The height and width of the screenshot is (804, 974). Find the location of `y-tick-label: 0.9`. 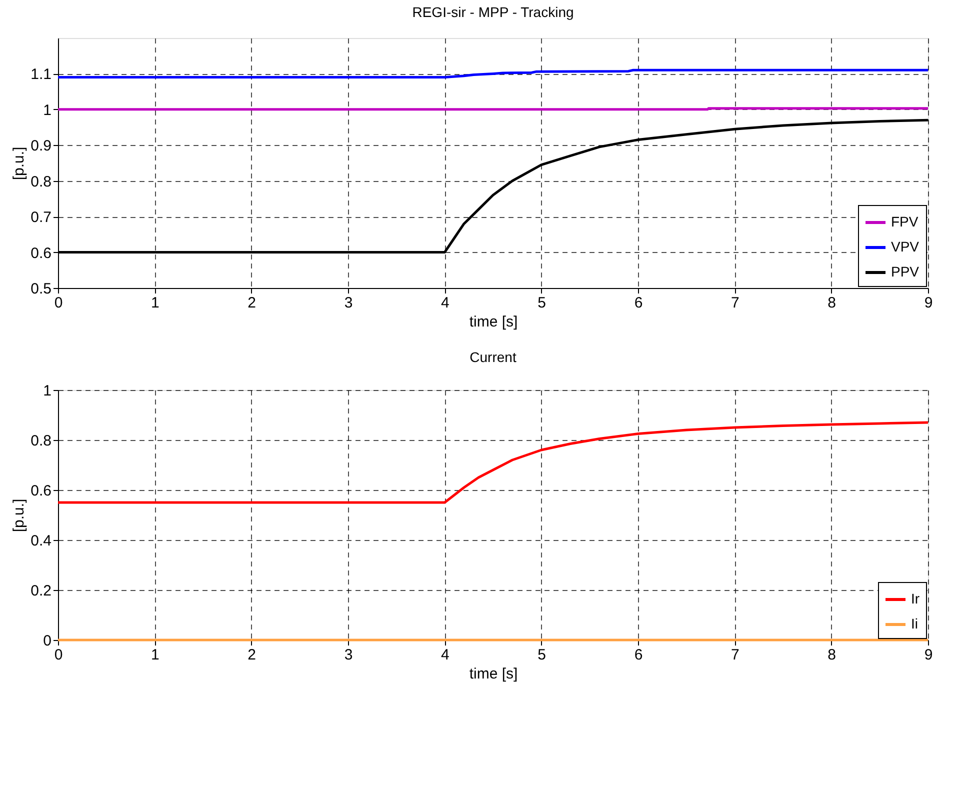

y-tick-label: 0.9 is located at coordinates (41, 146).